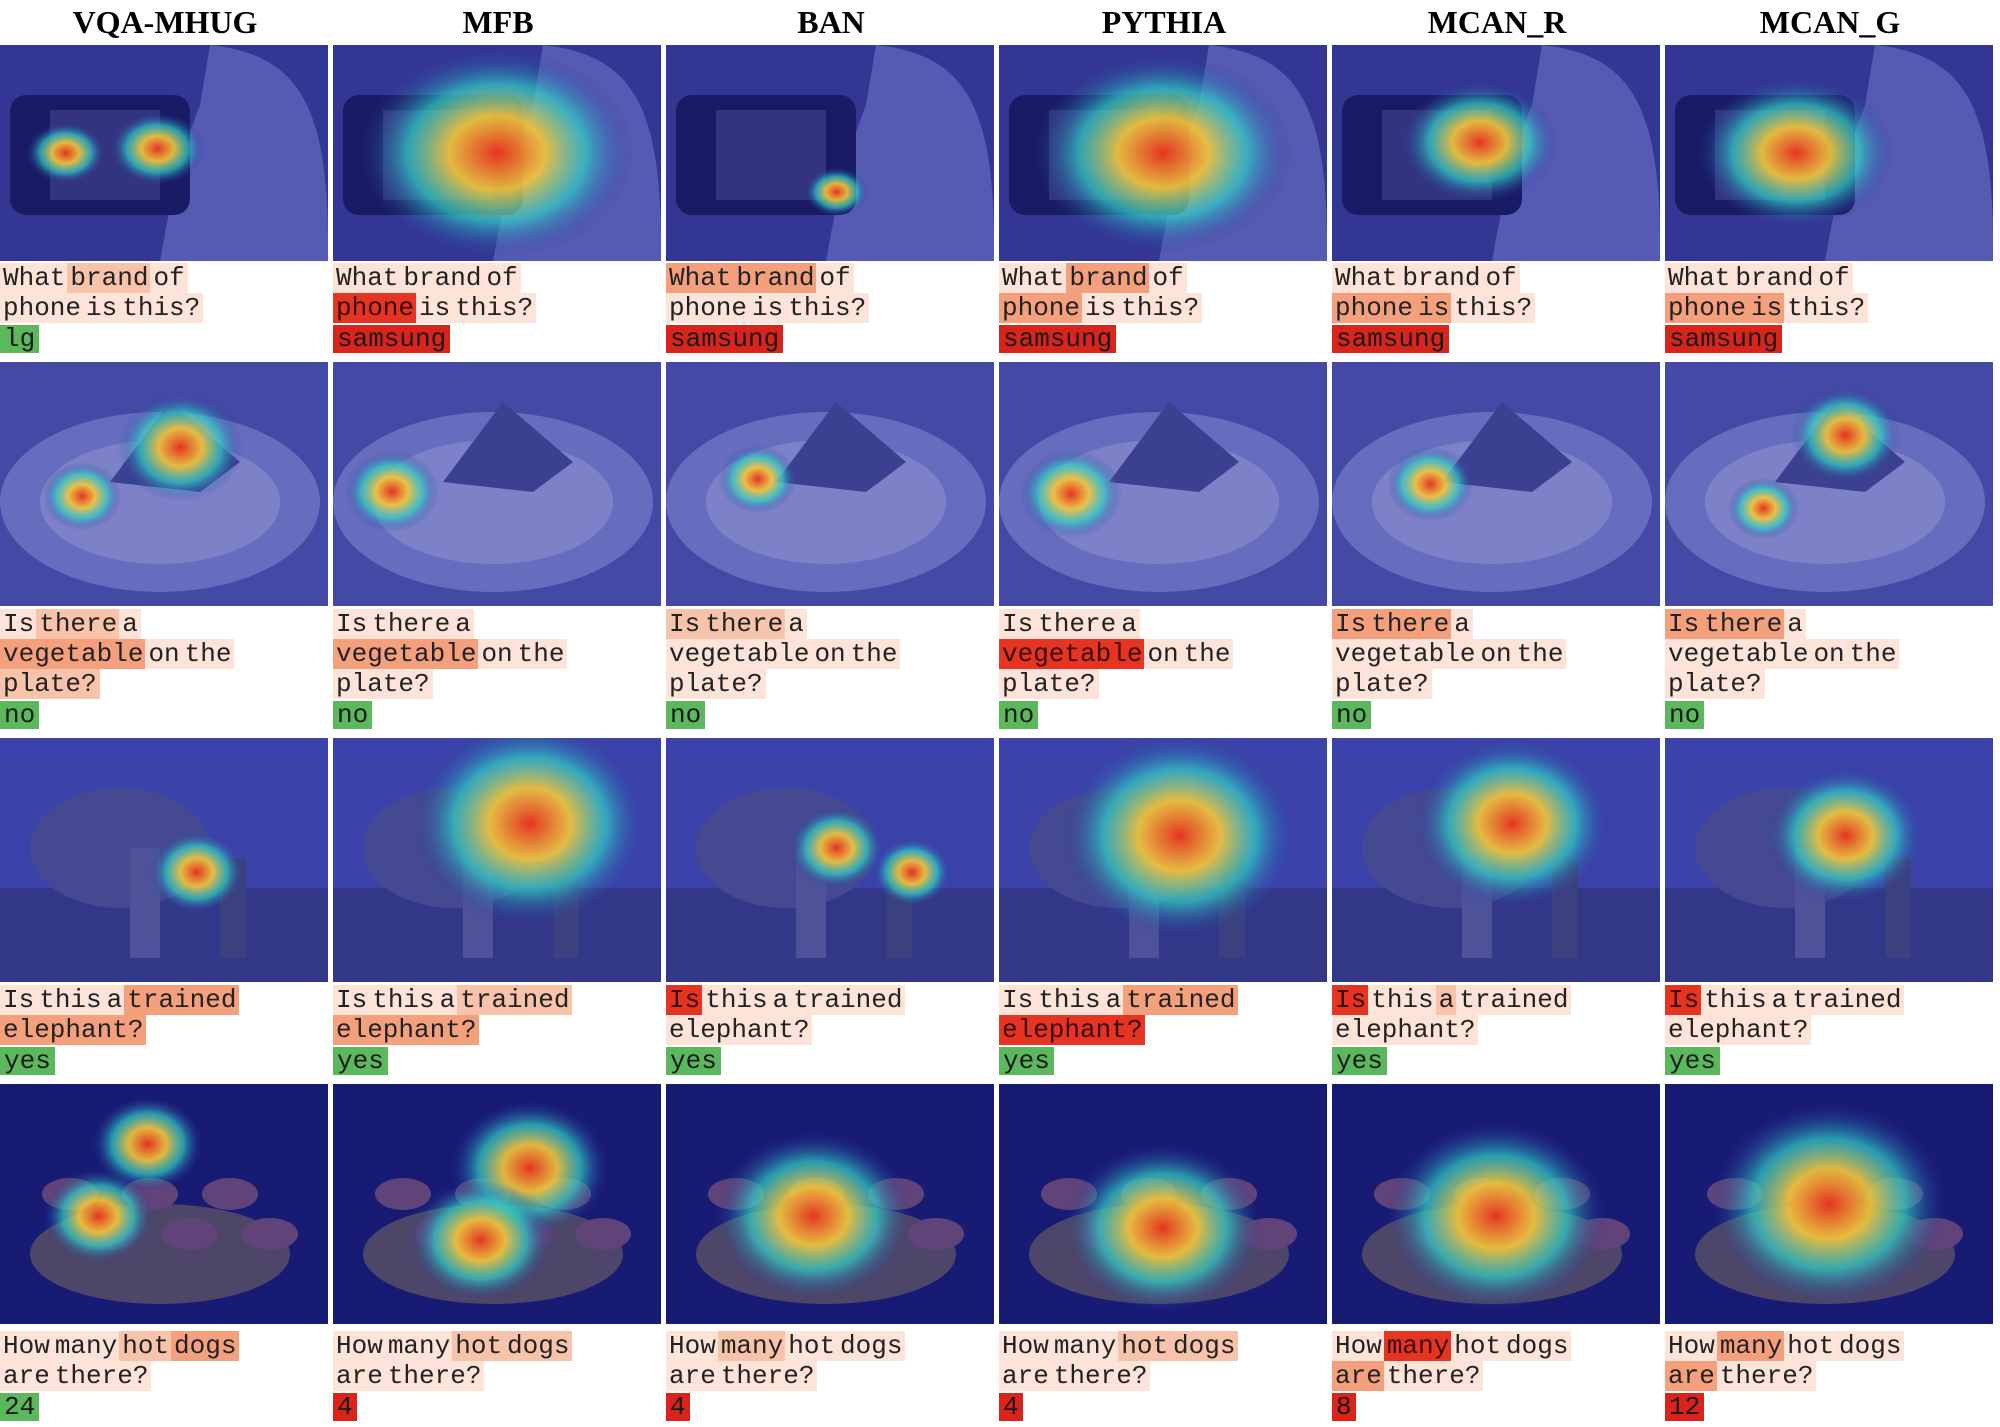 This screenshot has width=2000, height=1427. Describe the element at coordinates (831, 669) in the screenshot. I see `question-answer-block: Is there a vegetable on the plate? no` at that location.